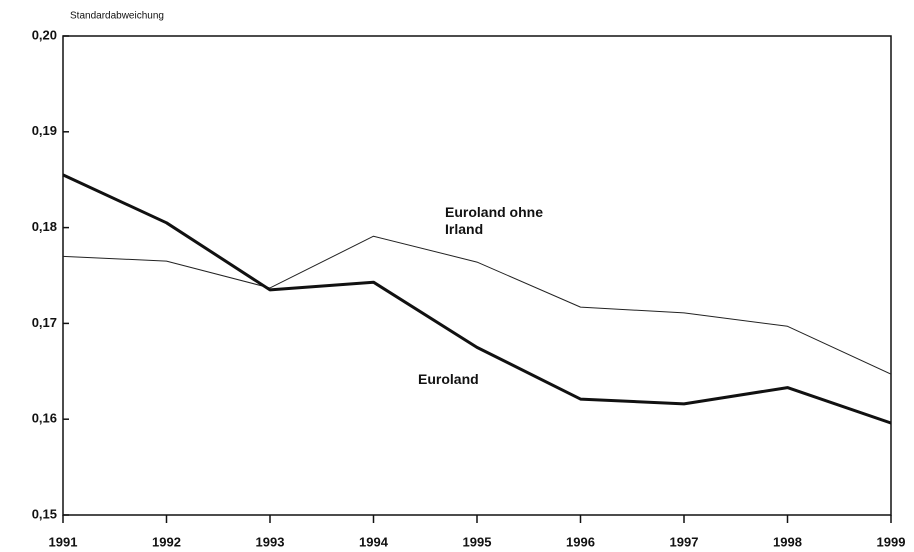 This screenshot has width=914, height=552. What do you see at coordinates (44, 226) in the screenshot?
I see `y-tick-label: 0,18` at bounding box center [44, 226].